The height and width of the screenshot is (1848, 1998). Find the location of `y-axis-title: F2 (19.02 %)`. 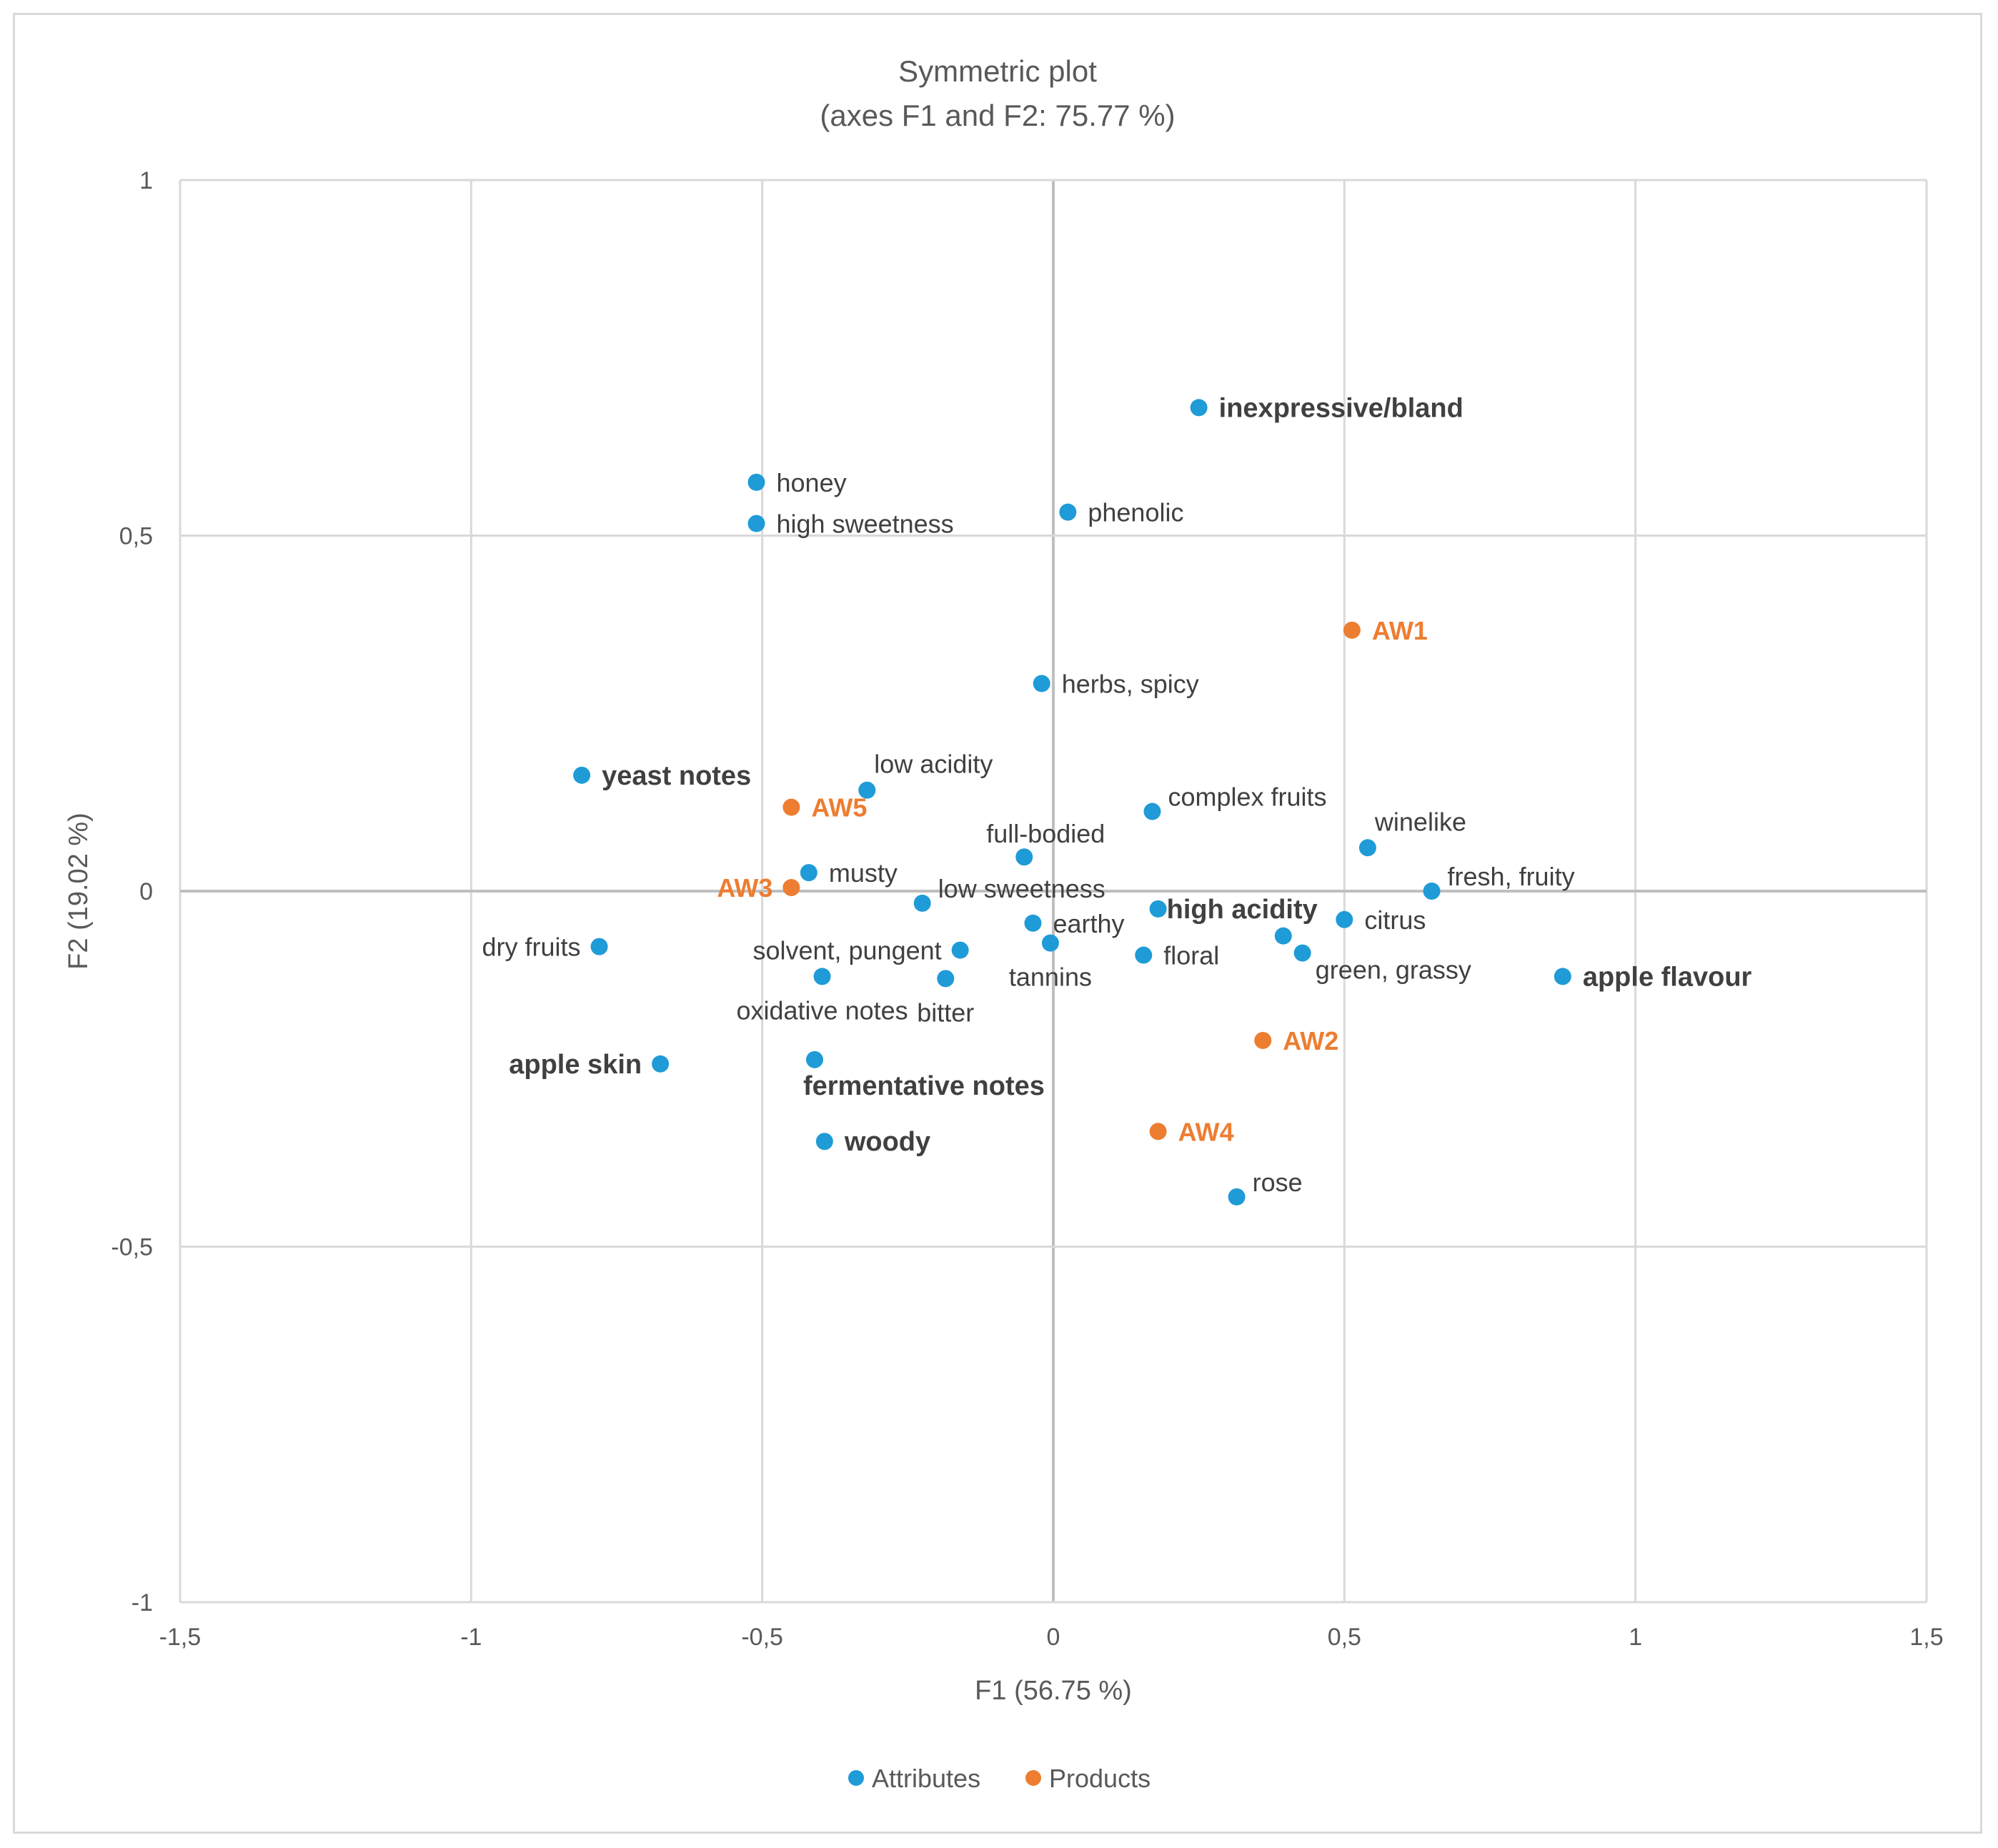

y-axis-title: F2 (19.02 %) is located at coordinates (79, 891).